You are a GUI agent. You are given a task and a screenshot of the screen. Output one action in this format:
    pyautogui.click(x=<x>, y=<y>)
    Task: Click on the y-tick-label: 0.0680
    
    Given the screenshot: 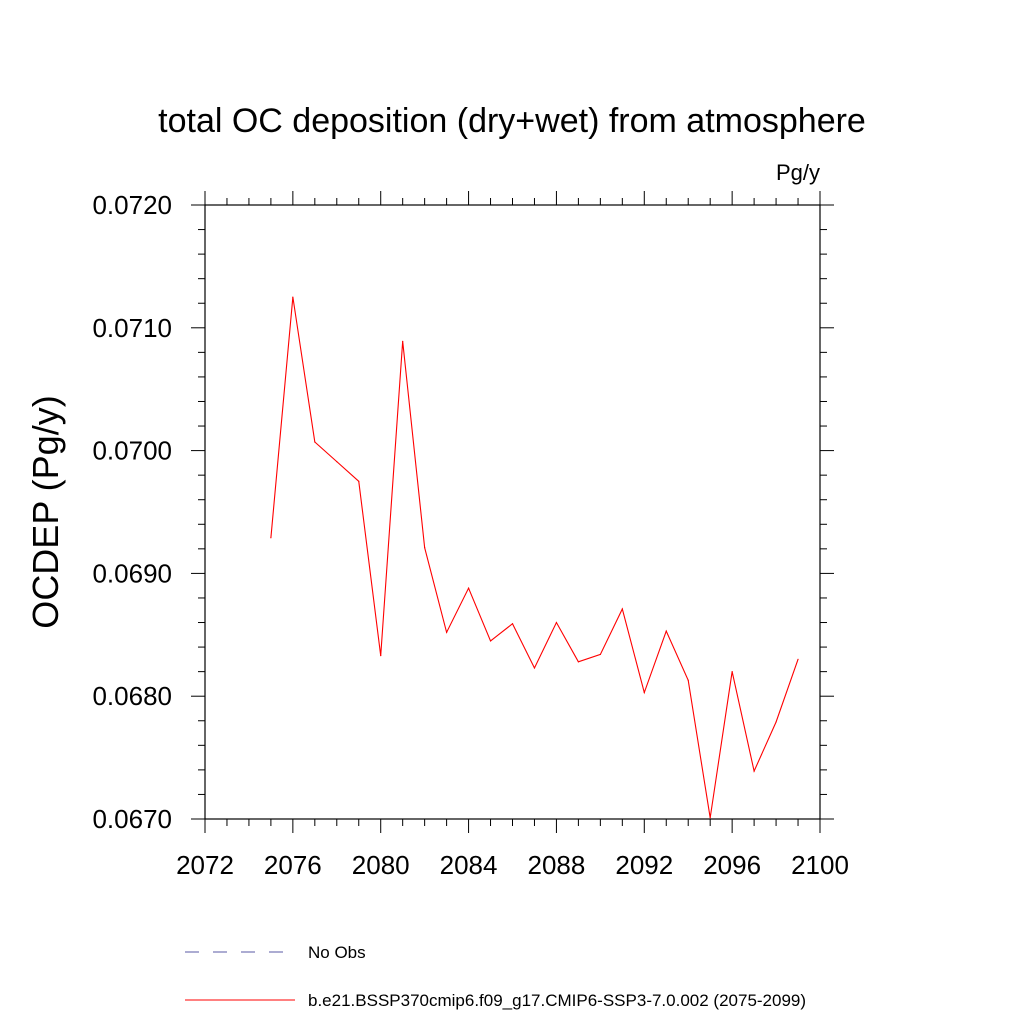 What is the action you would take?
    pyautogui.click(x=132, y=696)
    